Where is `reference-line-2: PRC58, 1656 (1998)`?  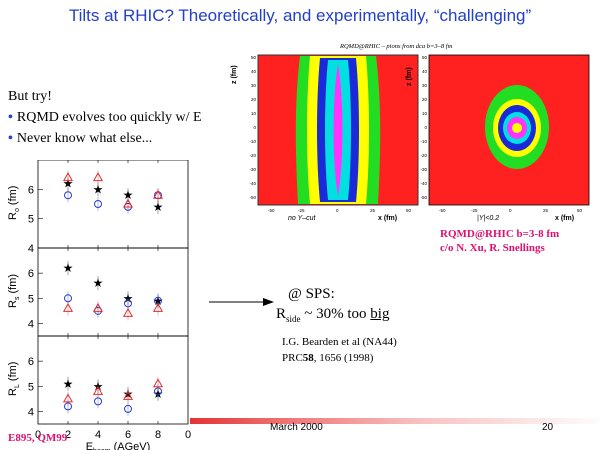
reference-line-2: PRC58, 1656 (1998) is located at coordinates (339, 358).